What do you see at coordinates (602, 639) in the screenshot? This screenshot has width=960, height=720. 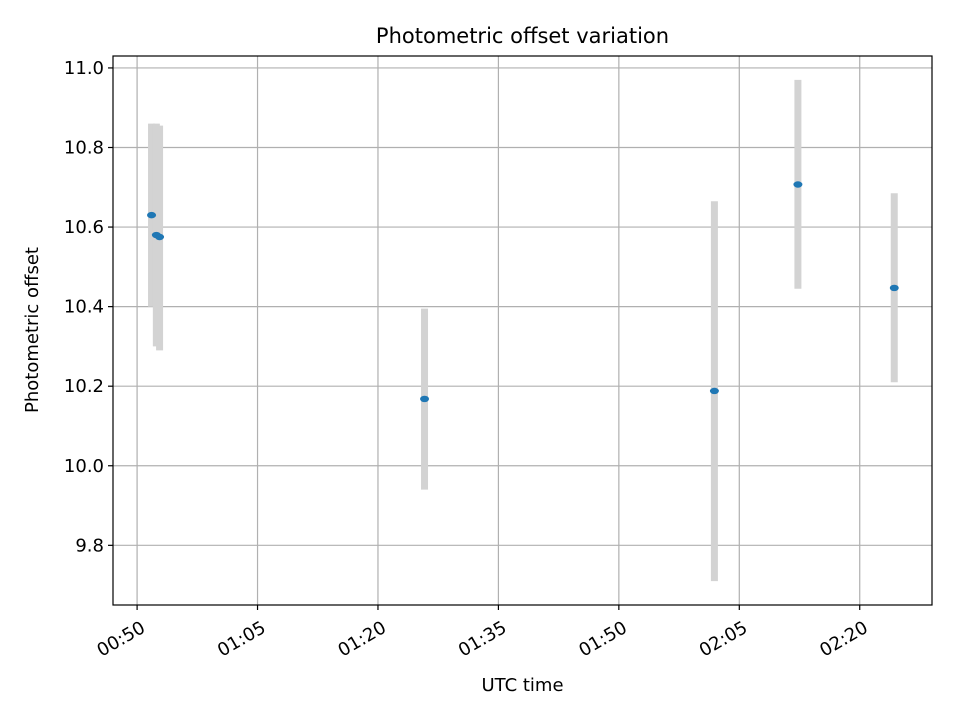 I see `x-tick-label: 01:50` at bounding box center [602, 639].